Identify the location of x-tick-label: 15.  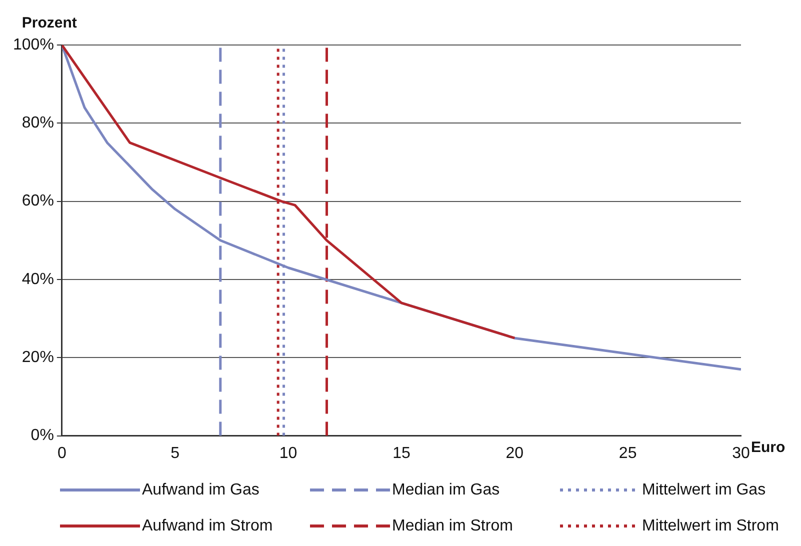
(401, 453).